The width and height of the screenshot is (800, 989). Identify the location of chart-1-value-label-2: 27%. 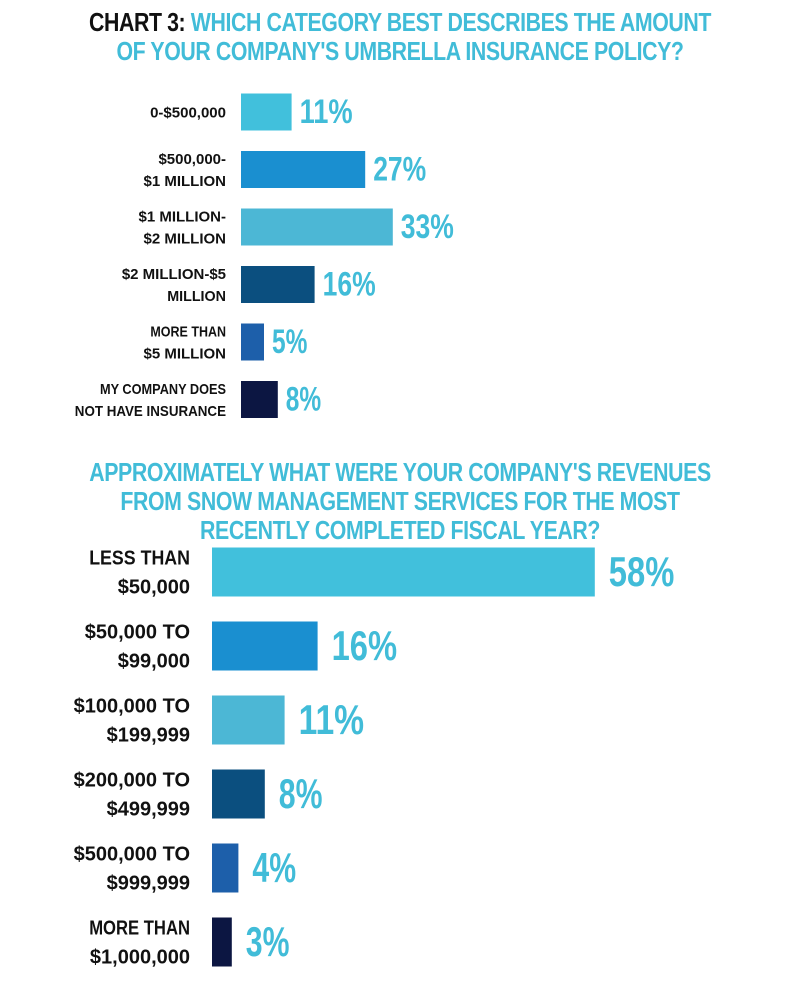
(399, 170).